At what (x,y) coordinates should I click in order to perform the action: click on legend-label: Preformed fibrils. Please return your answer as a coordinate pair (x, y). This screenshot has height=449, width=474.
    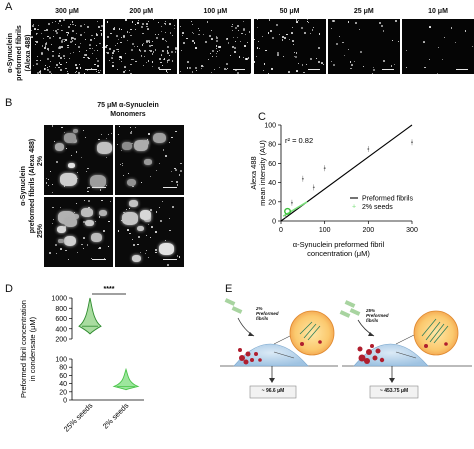
    Looking at the image, I should click on (387, 199).